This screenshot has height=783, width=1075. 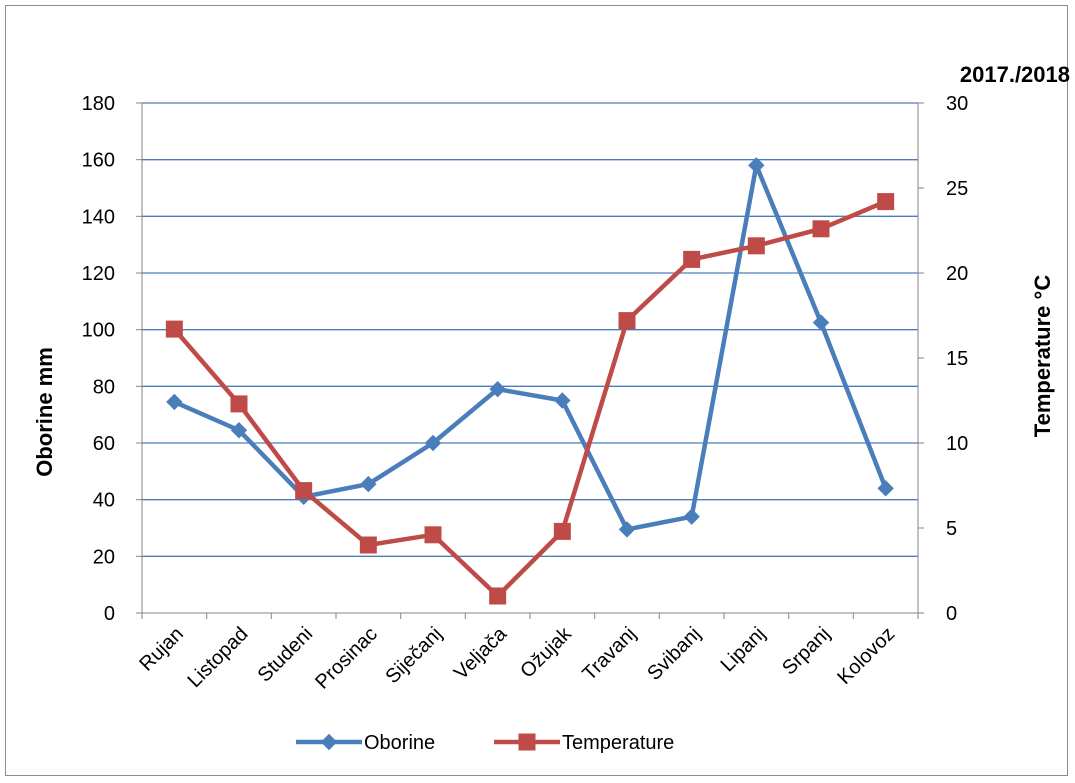 What do you see at coordinates (609, 654) in the screenshot?
I see `x-tick-label: Travanj` at bounding box center [609, 654].